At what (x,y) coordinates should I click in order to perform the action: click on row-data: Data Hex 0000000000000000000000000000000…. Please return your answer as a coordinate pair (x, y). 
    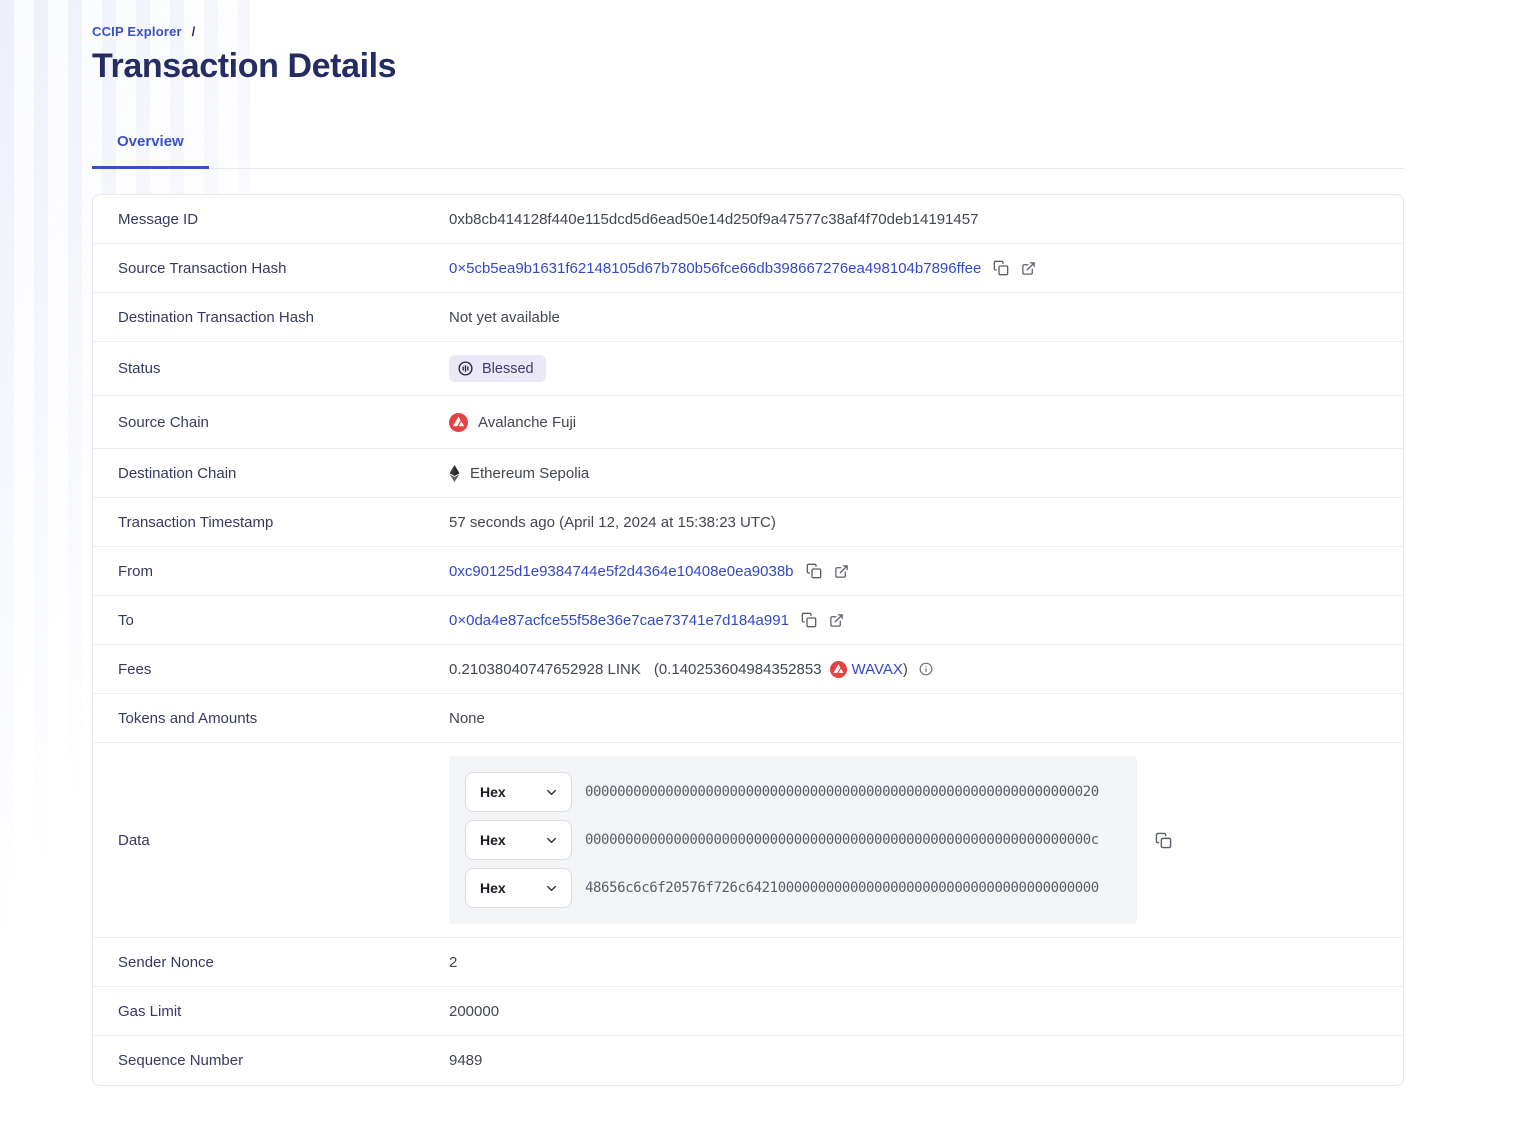
    Looking at the image, I should click on (748, 840).